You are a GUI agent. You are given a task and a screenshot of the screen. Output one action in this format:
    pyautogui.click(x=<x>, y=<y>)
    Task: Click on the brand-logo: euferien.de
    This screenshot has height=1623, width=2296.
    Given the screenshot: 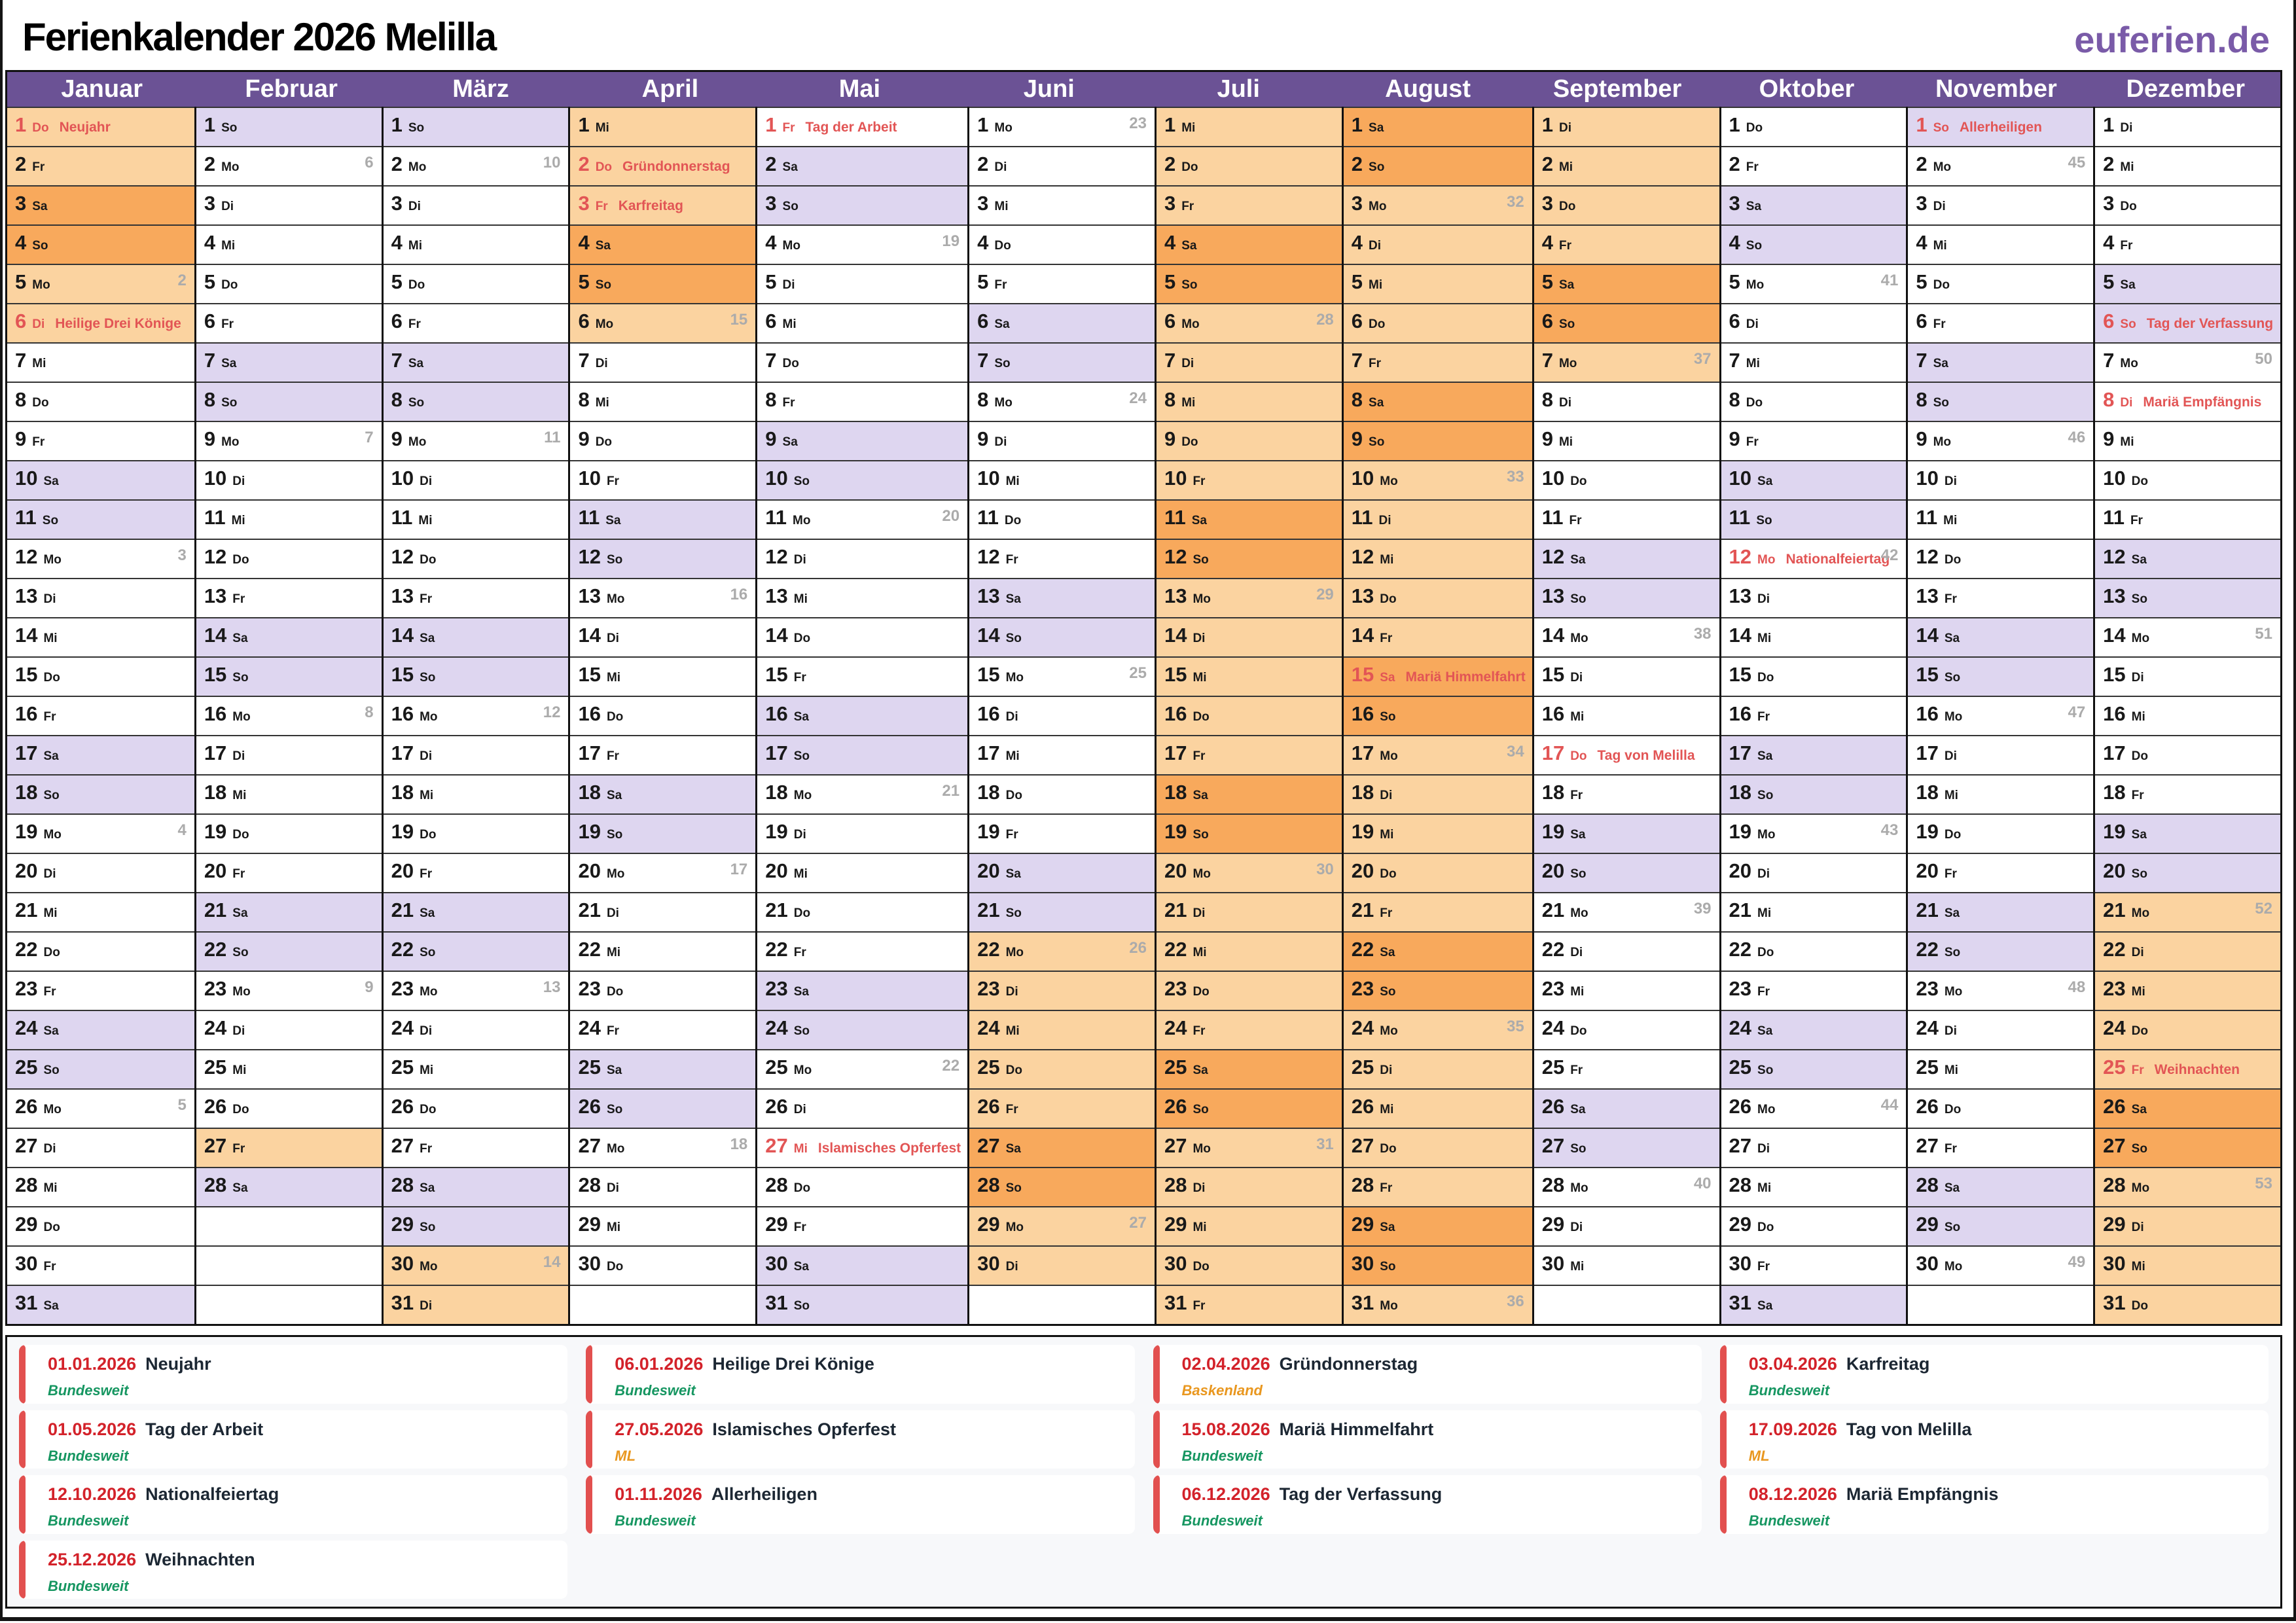 What is the action you would take?
    pyautogui.click(x=2172, y=39)
    